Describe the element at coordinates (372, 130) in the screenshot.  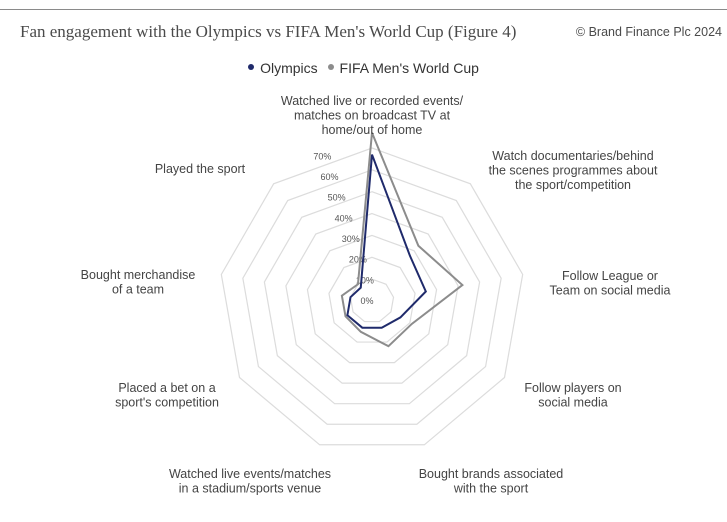
I see `axis-label-0-line-2: home/out of home` at that location.